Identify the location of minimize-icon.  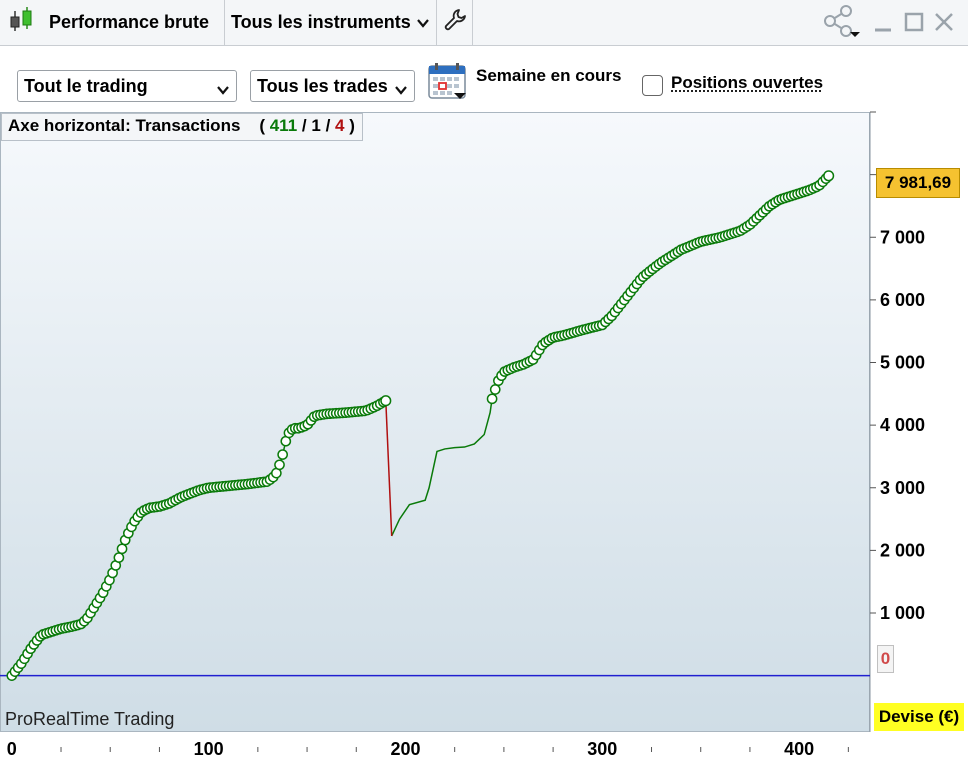
(883, 23).